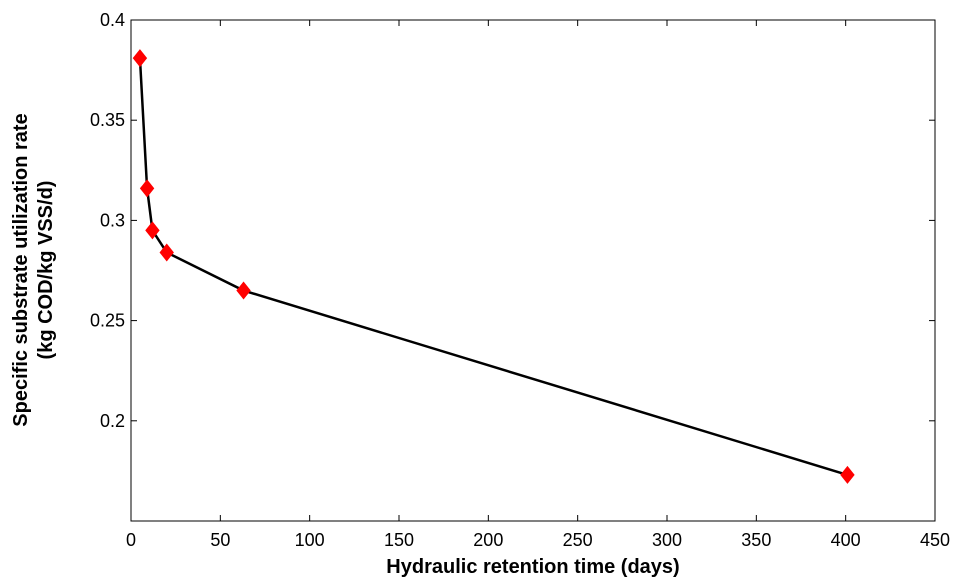  Describe the element at coordinates (488, 540) in the screenshot. I see `x-tick-label-4: 200` at that location.